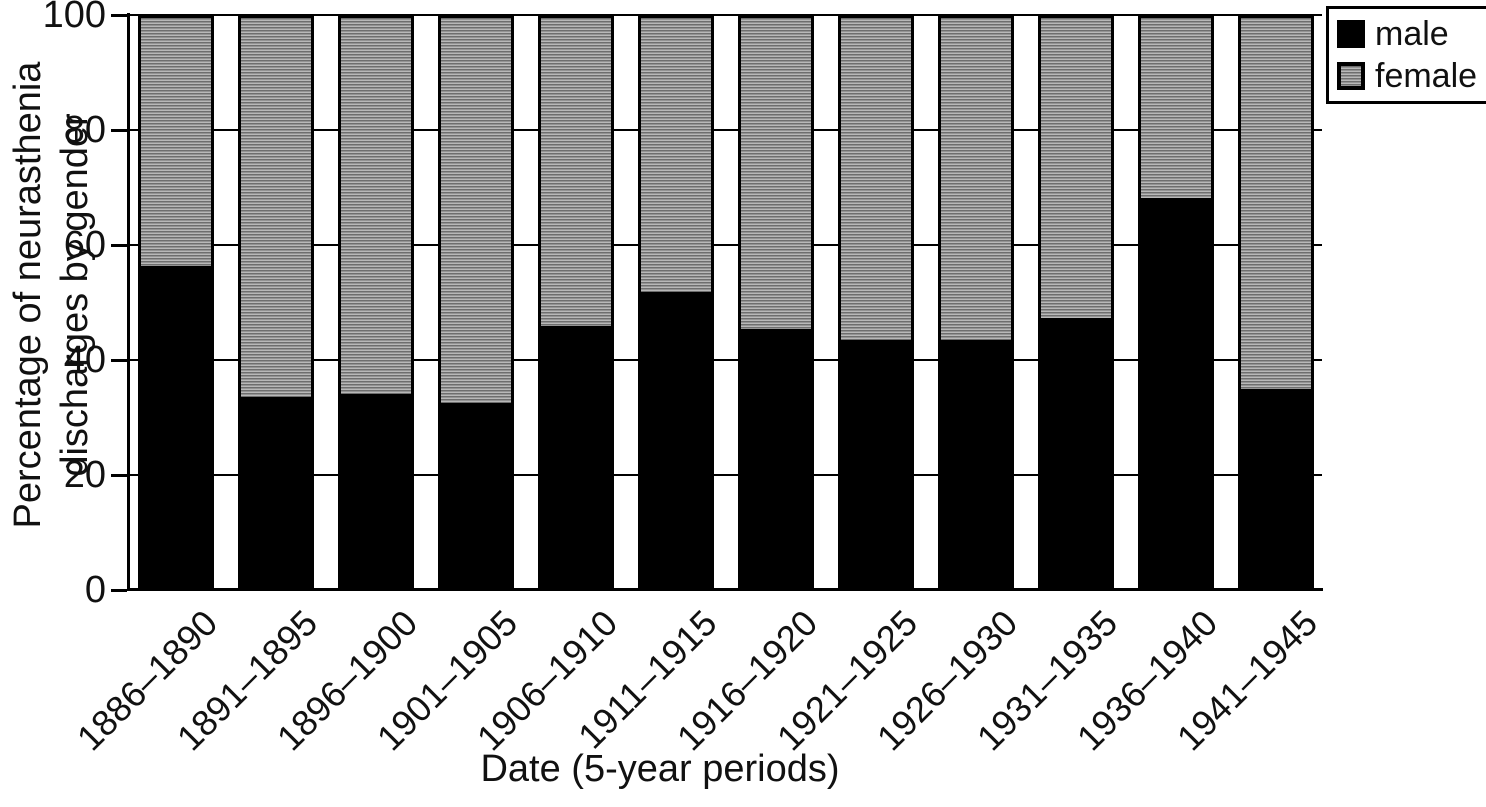 Image resolution: width=1486 pixels, height=807 pixels. I want to click on y-tick-label-100: 100, so click(74, 18).